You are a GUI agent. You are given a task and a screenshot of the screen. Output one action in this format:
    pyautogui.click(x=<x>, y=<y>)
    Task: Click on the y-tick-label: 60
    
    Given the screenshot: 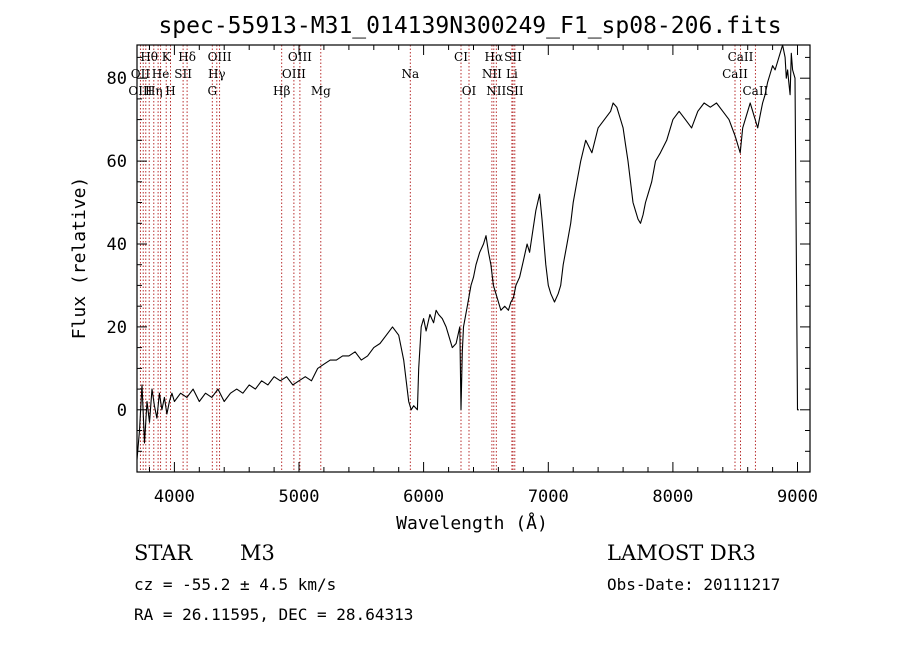 What is the action you would take?
    pyautogui.click(x=117, y=162)
    